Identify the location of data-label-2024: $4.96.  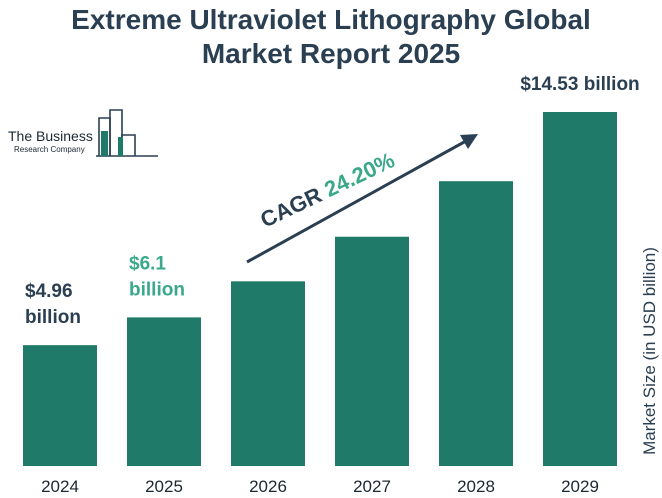
(49, 291).